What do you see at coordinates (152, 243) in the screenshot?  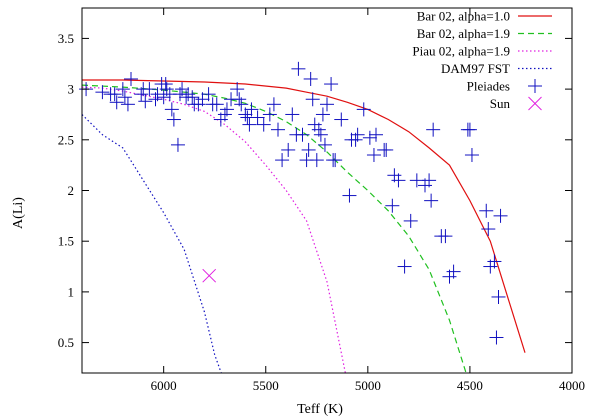 I see `series-line-dam97-fst` at bounding box center [152, 243].